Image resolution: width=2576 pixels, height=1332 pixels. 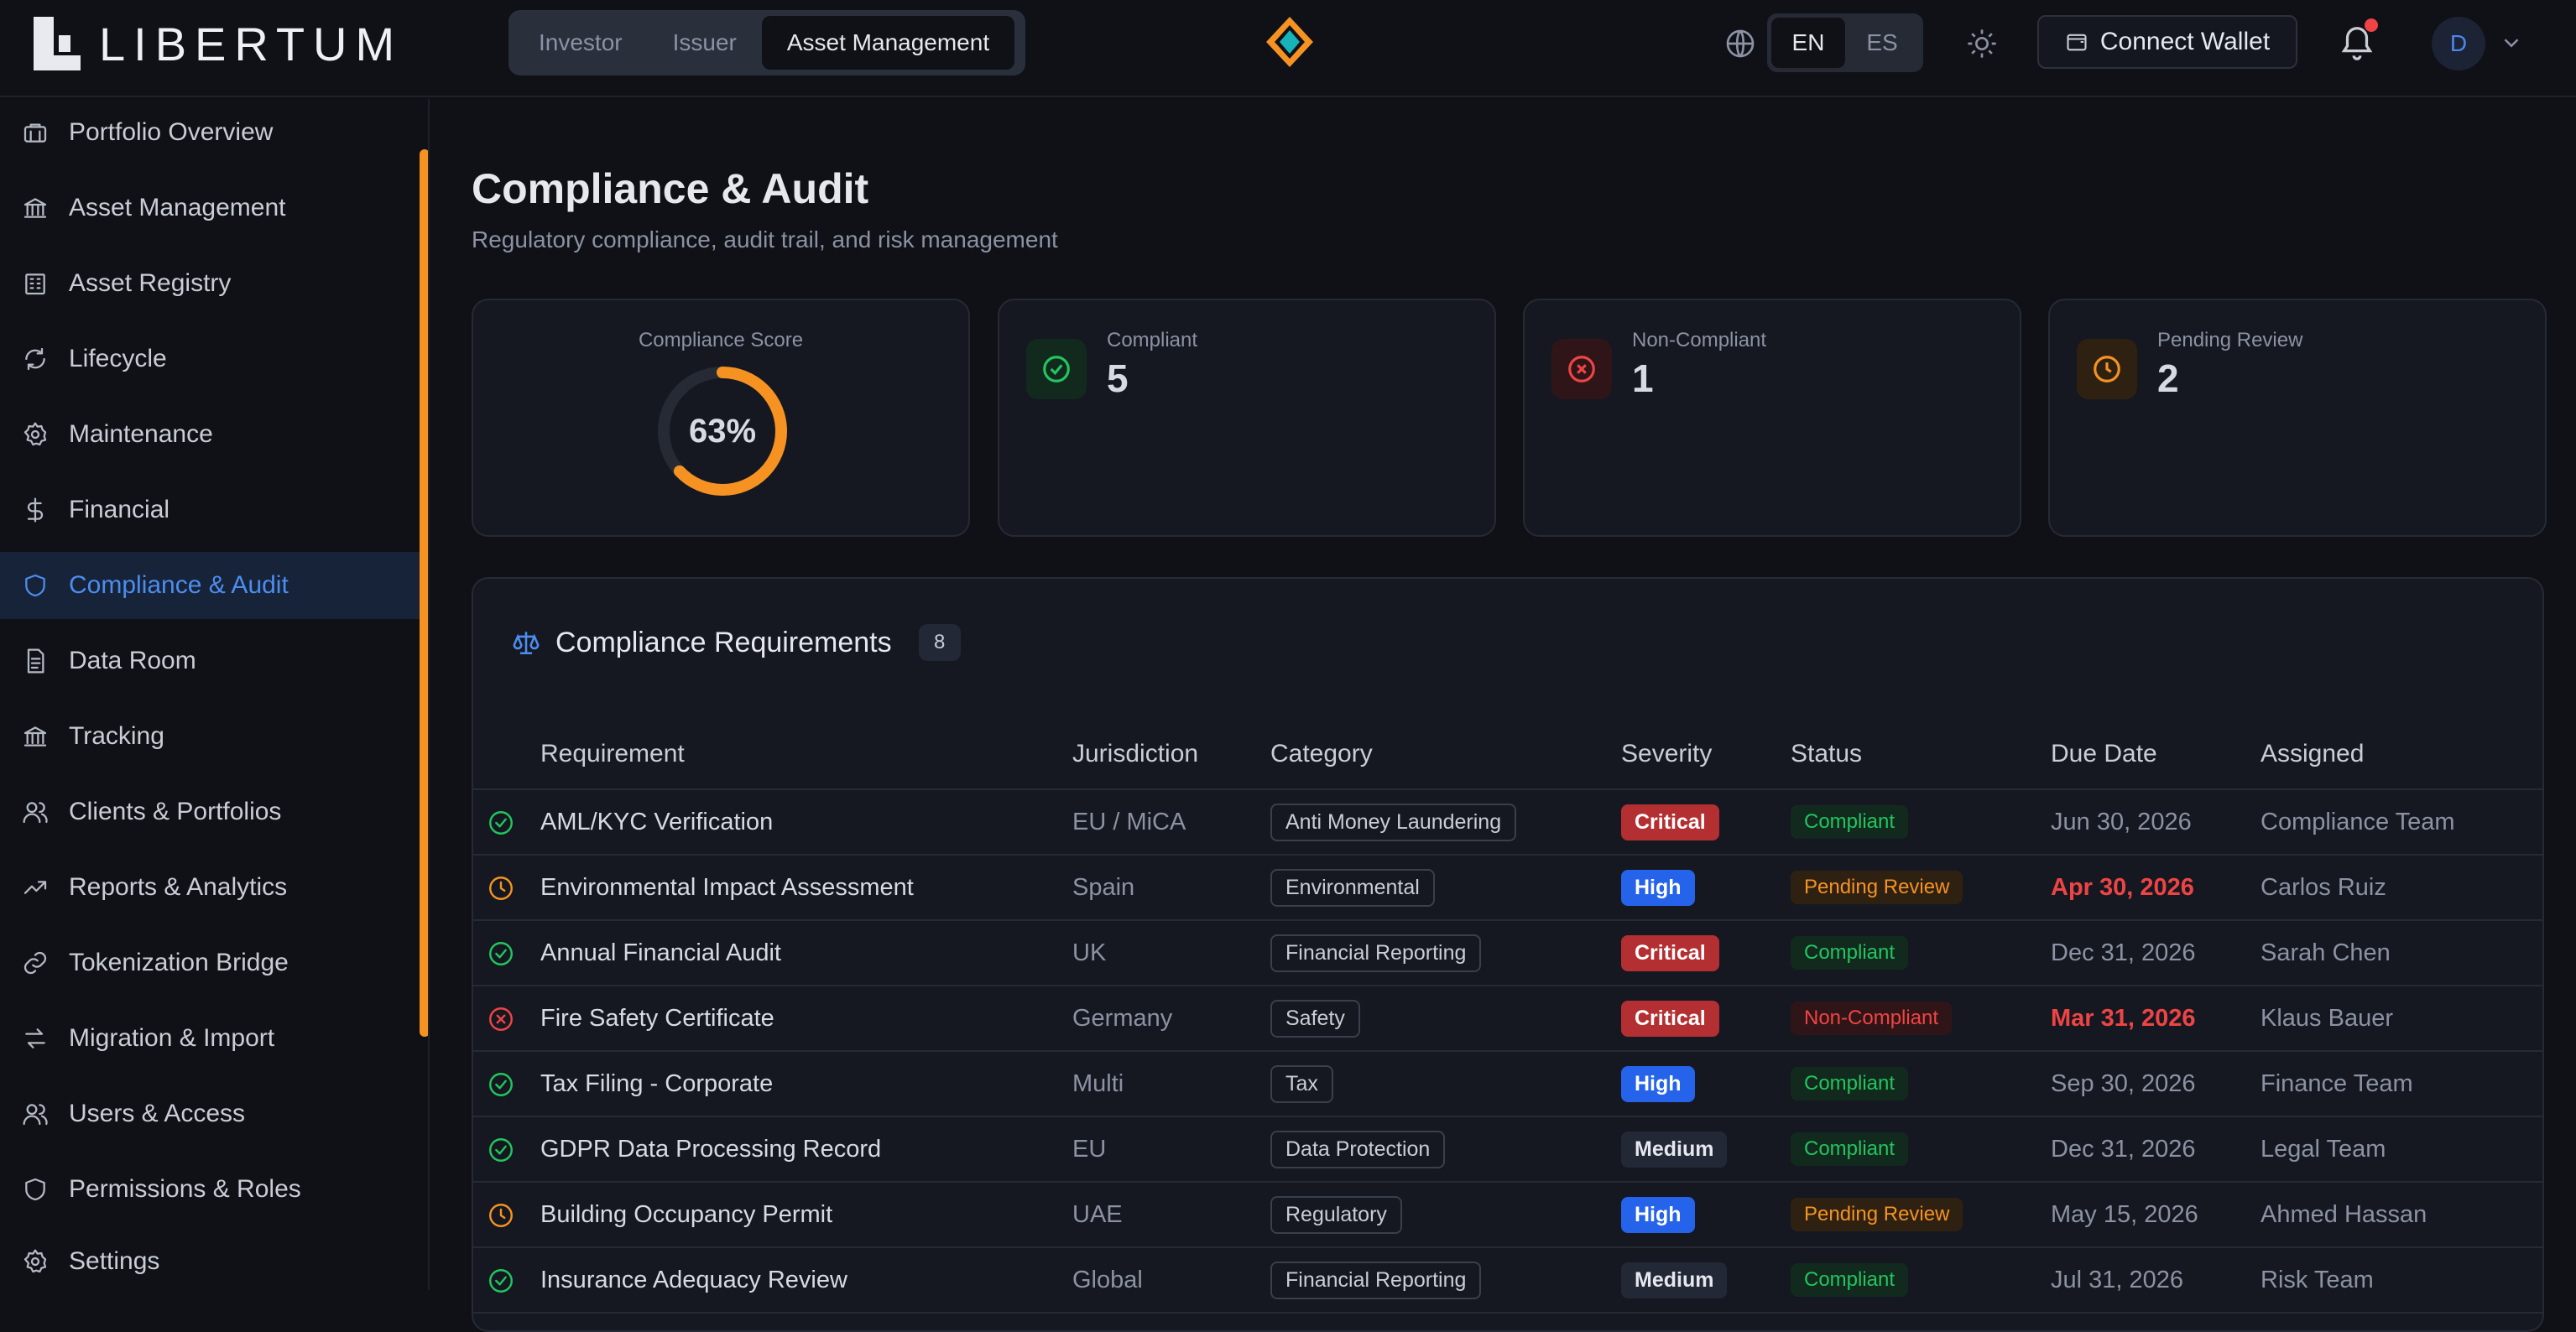 I want to click on col-header-severity: Severity, so click(x=1667, y=753).